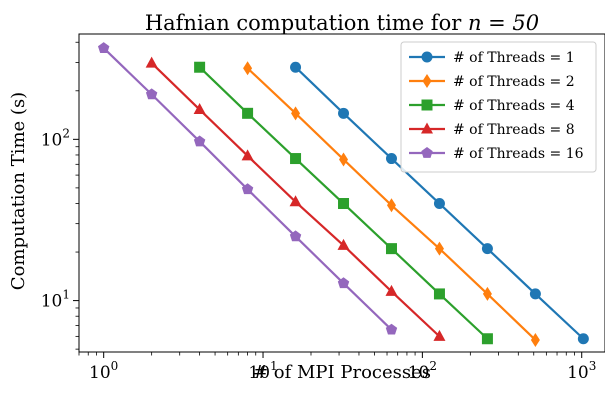 The image size is (605, 409). Describe the element at coordinates (518, 154) in the screenshot. I see `legend-label: # of Threads = 16` at that location.